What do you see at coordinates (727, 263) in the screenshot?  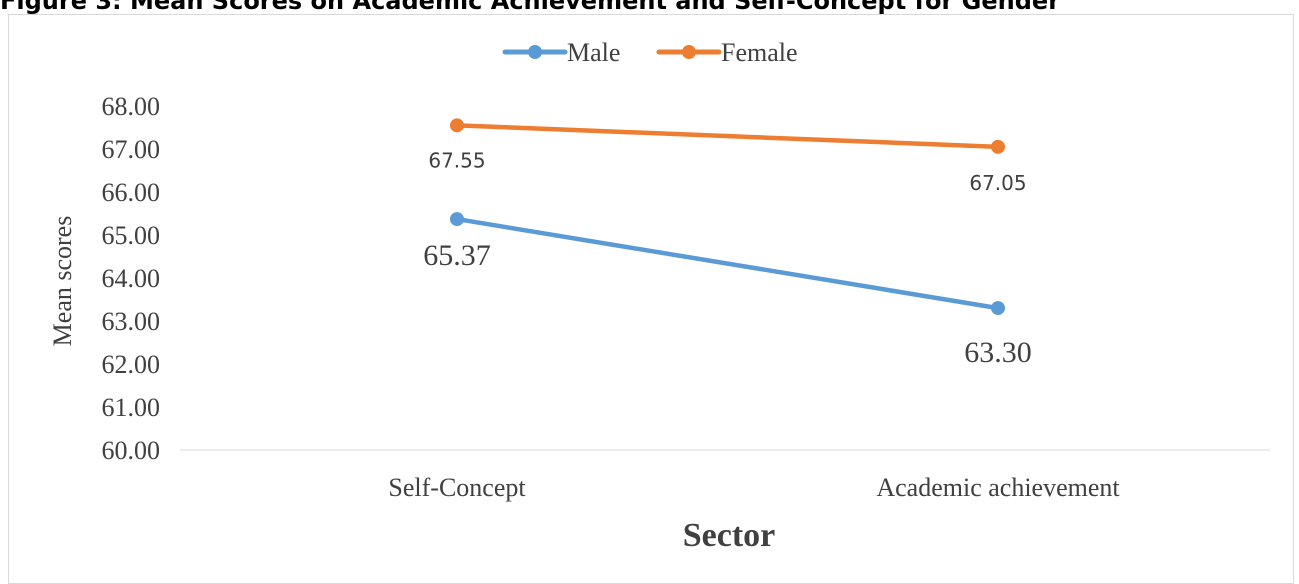 I see `series-line-male` at bounding box center [727, 263].